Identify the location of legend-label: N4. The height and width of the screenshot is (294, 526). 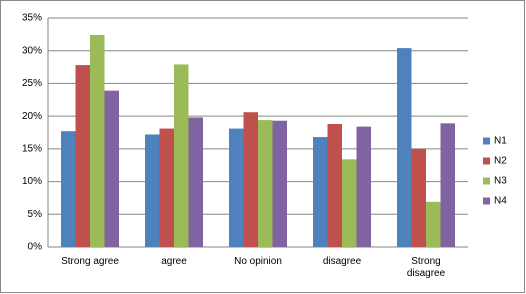
(500, 201).